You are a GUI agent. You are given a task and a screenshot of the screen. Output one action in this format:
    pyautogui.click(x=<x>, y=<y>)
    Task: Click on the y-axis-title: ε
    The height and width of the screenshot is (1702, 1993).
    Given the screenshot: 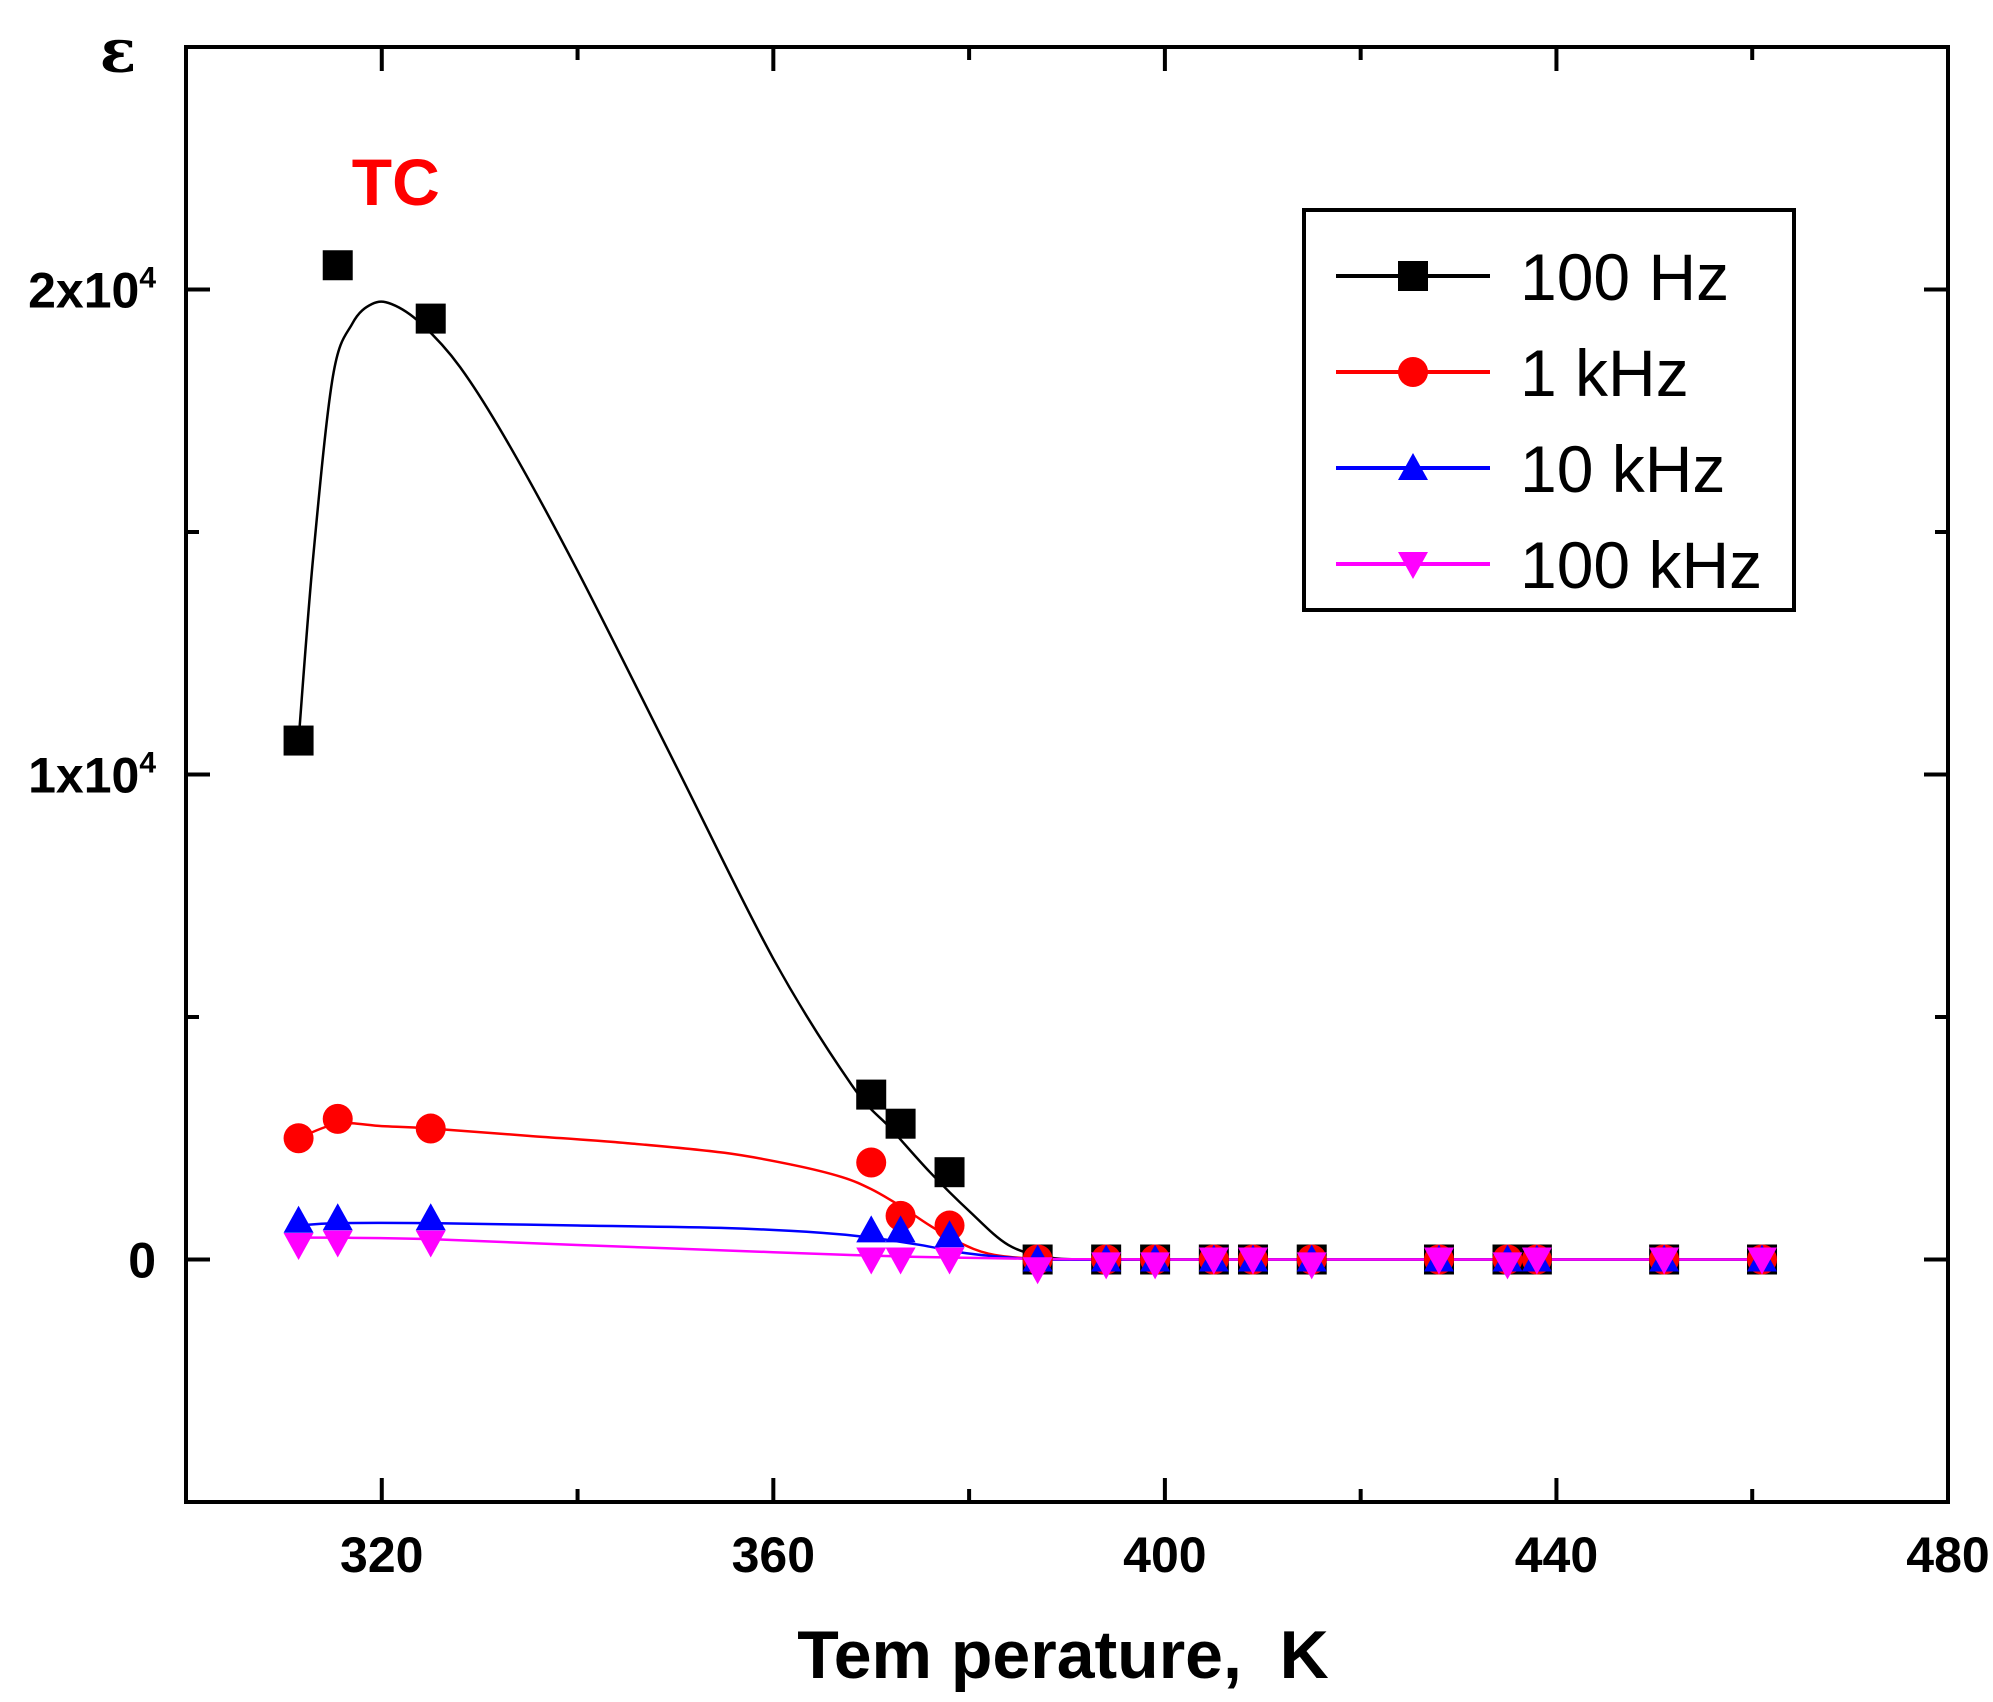 What is the action you would take?
    pyautogui.click(x=118, y=52)
    